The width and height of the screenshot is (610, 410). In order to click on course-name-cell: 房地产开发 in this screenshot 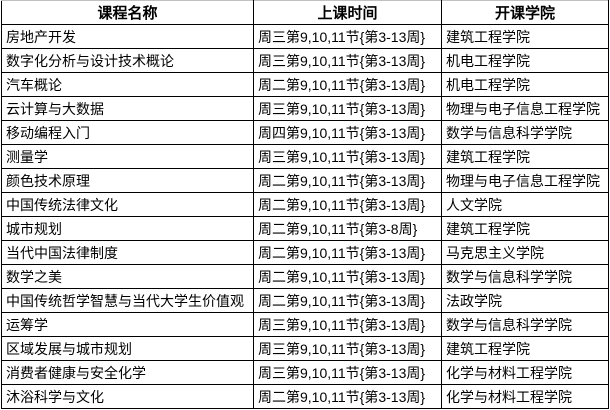, I will do `click(127, 36)`.